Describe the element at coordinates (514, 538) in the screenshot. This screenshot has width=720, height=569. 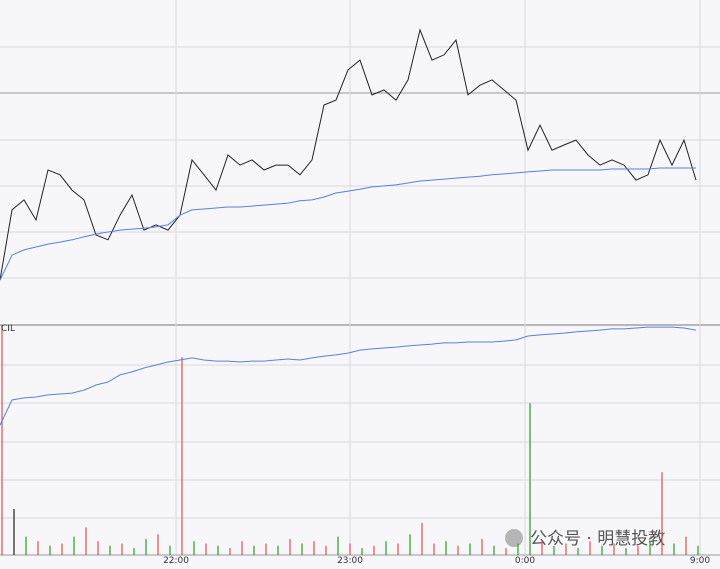
I see `watermark-icon` at that location.